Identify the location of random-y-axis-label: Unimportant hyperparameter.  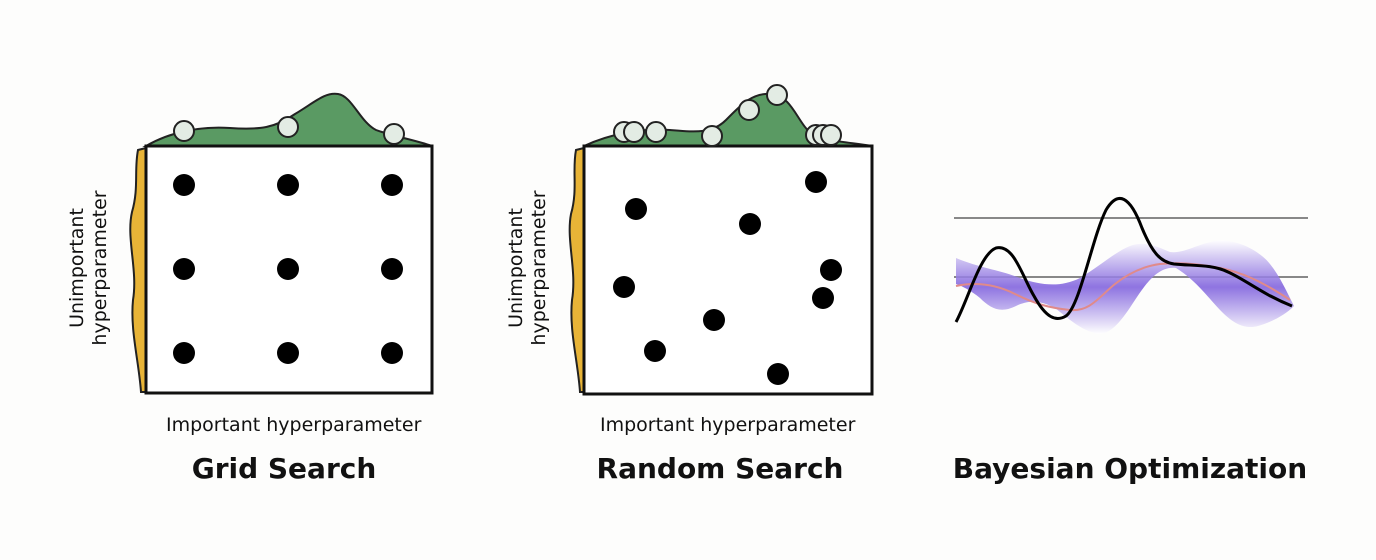
(528, 267).